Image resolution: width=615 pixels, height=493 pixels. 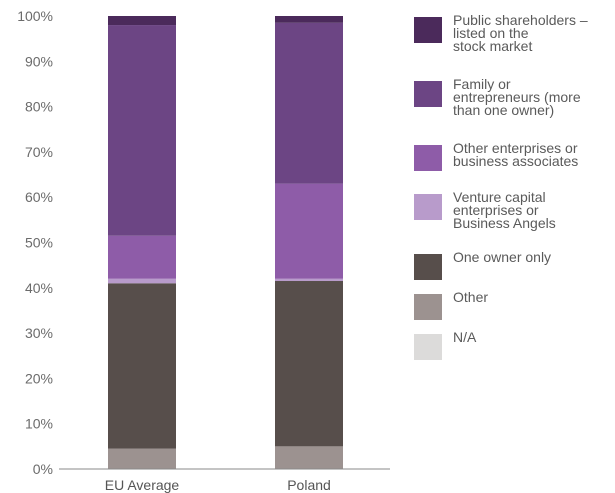 I want to click on y-tick-label: 50%, so click(x=39, y=243).